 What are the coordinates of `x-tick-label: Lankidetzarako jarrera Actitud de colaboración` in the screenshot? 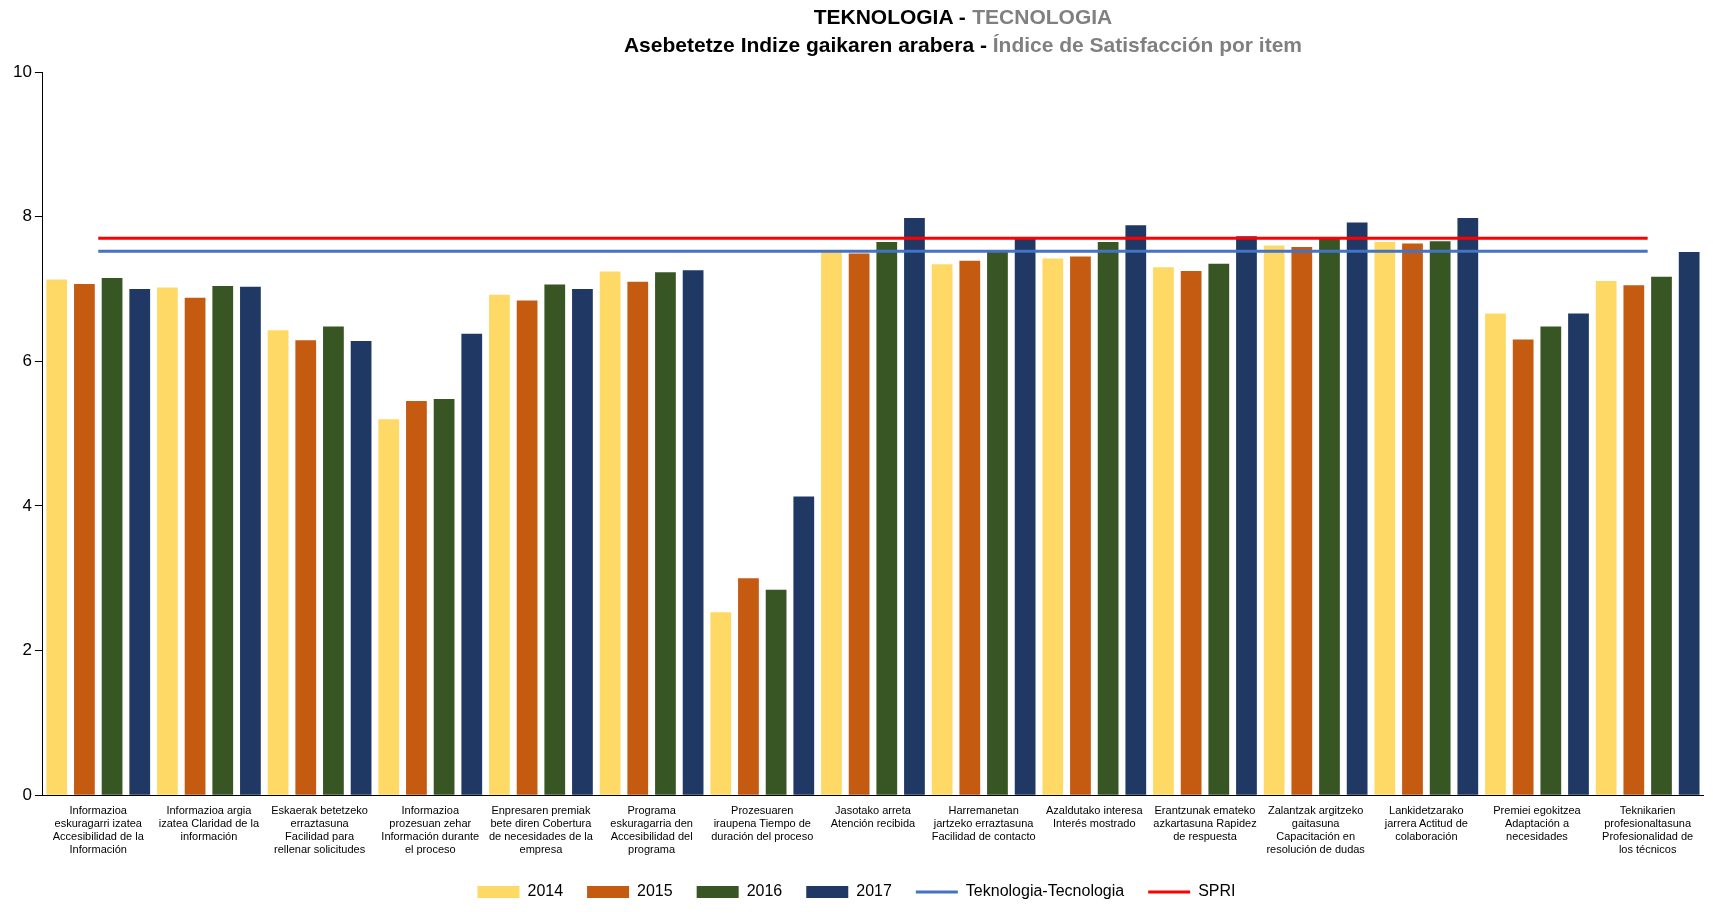 It's located at (1425, 823).